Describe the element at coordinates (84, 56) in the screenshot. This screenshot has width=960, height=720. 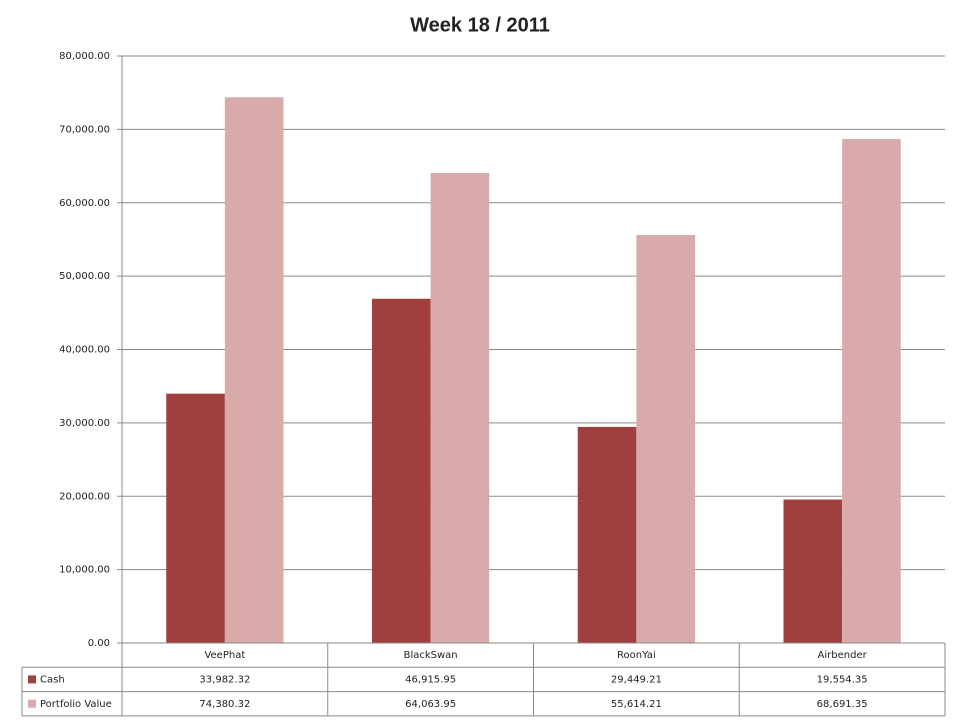
I see `y-tick-label: 80,000.00` at that location.